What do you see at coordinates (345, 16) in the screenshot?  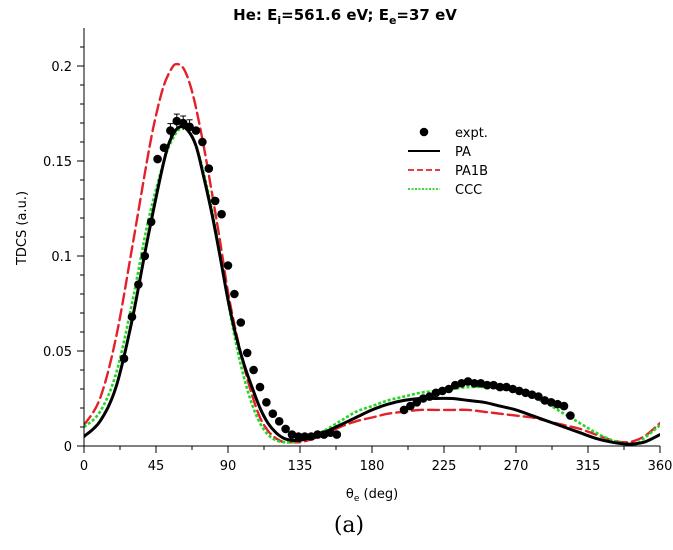 I see `chart-title: He: Ei=561.6 eV; Ee=37 eV` at bounding box center [345, 16].